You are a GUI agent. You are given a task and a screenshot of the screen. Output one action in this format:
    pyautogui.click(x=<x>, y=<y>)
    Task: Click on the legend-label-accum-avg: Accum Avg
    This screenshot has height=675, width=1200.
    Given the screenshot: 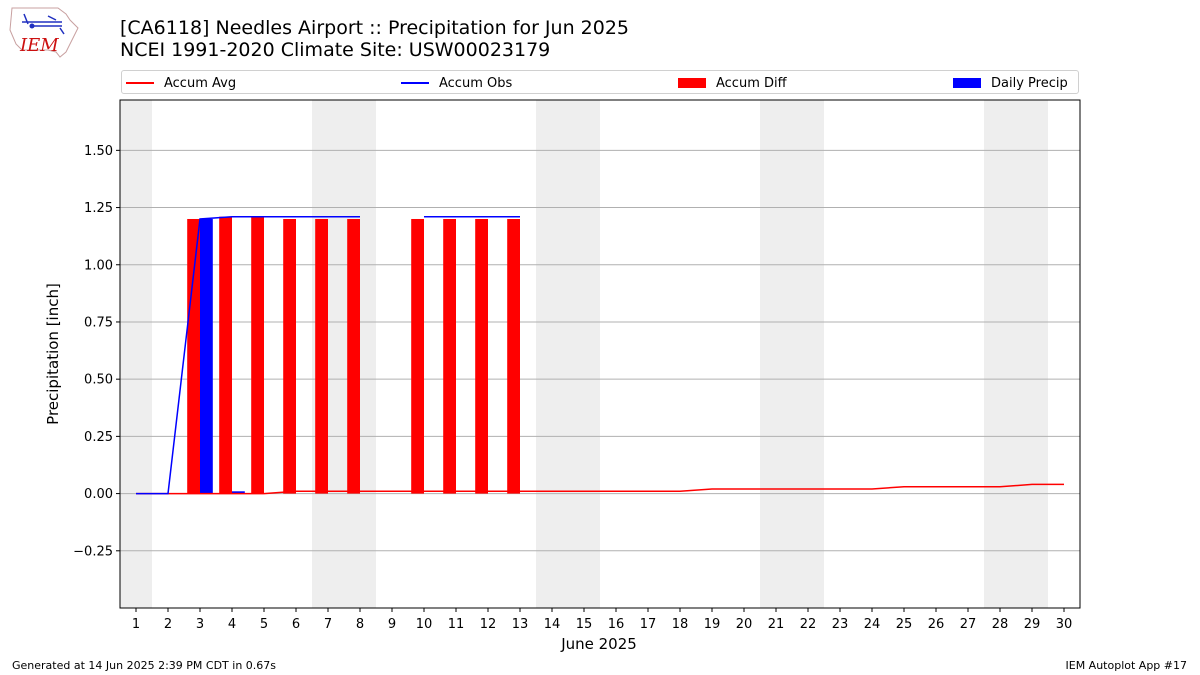 What is the action you would take?
    pyautogui.click(x=200, y=83)
    